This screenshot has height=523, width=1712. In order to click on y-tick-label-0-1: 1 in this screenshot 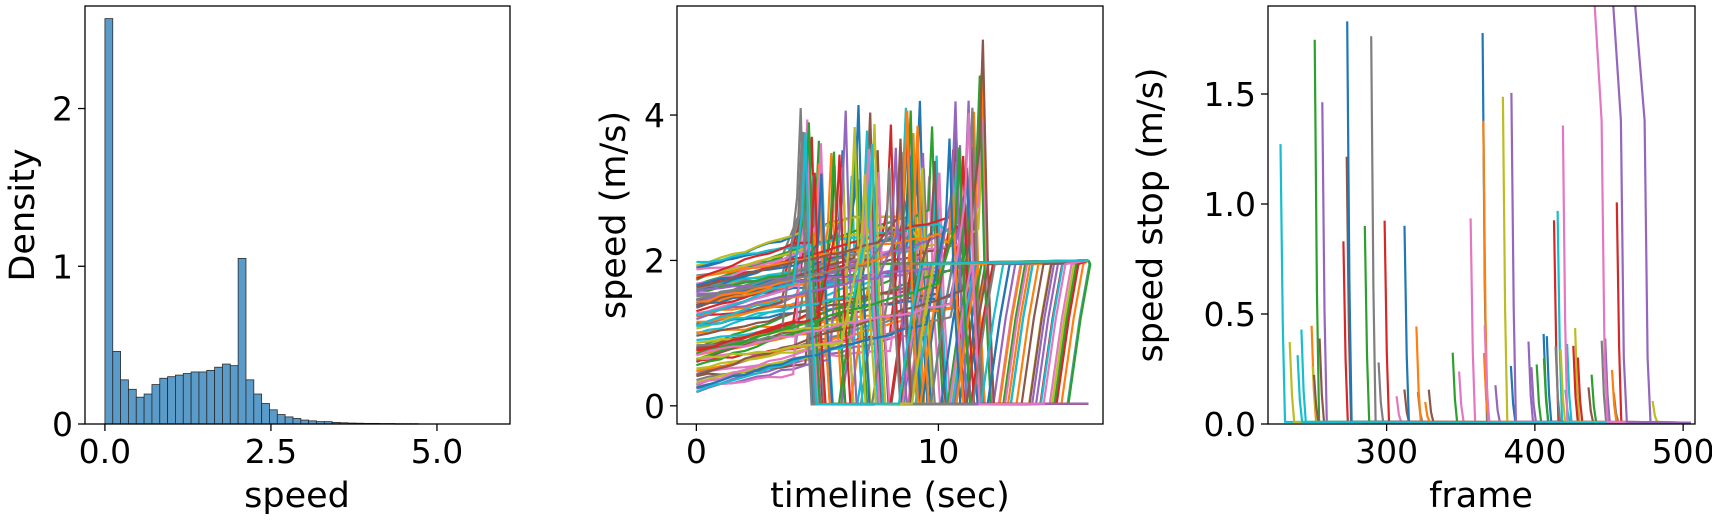, I will do `click(62, 266)`.